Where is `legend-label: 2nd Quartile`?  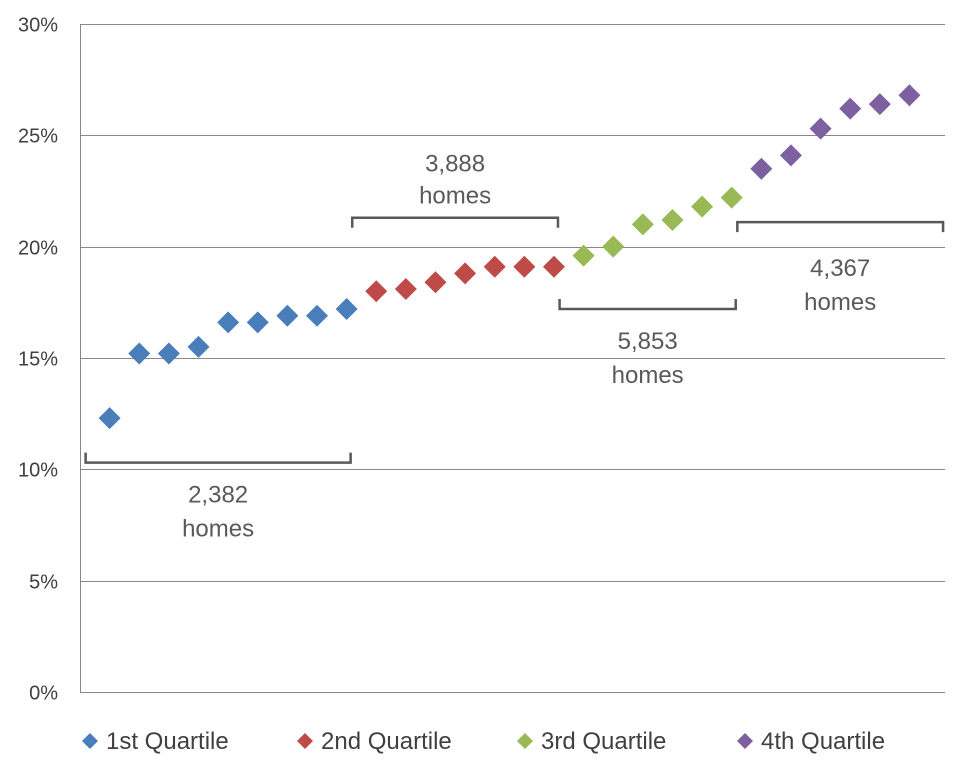
legend-label: 2nd Quartile is located at coordinates (386, 741).